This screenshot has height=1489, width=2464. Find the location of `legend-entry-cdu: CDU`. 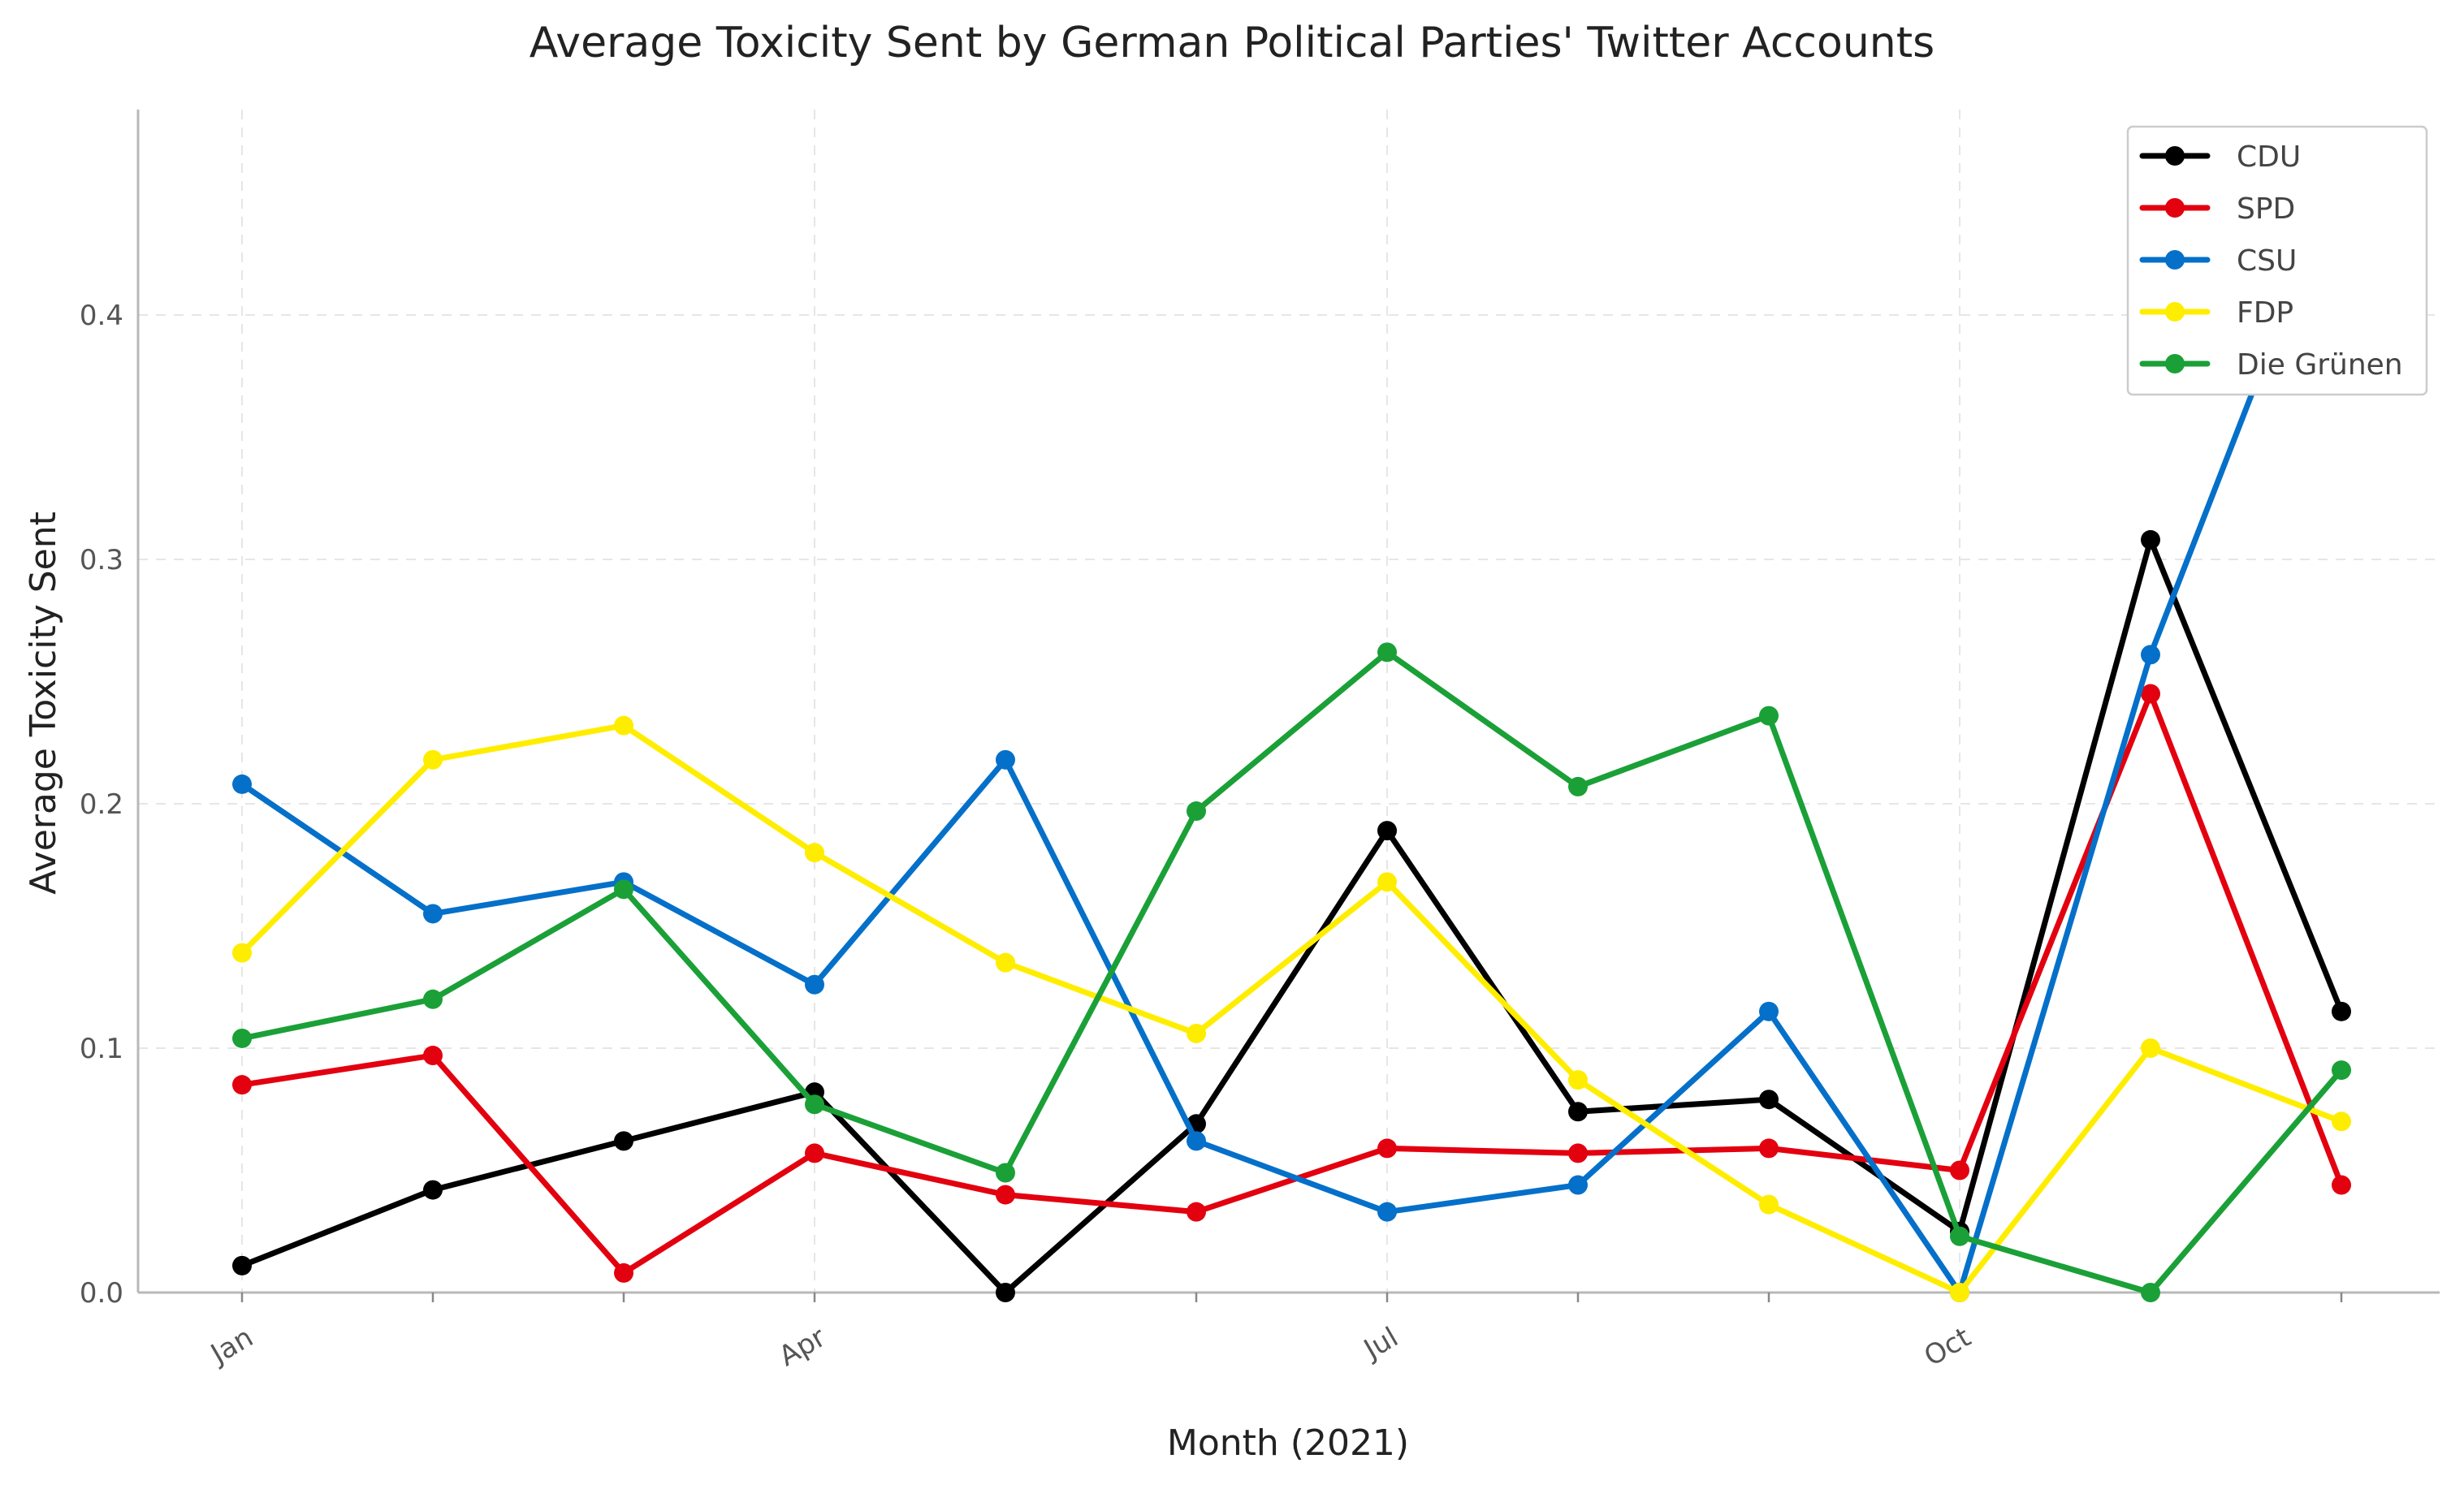

legend-entry-cdu: CDU is located at coordinates (2220, 157).